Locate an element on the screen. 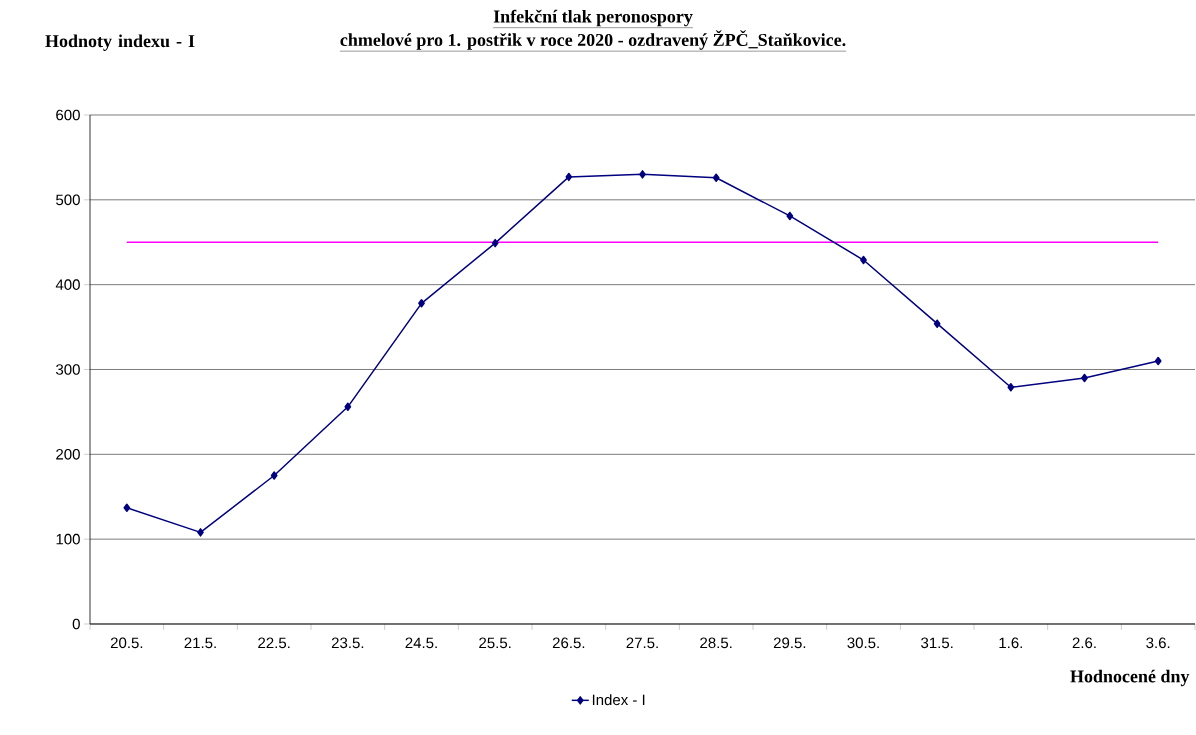 Image resolution: width=1196 pixels, height=735 pixels. chart-subtitle: chmelové pro 1. postřik v roce 2020 - ozdravený ŽPČ_Staňkovice. is located at coordinates (593, 40).